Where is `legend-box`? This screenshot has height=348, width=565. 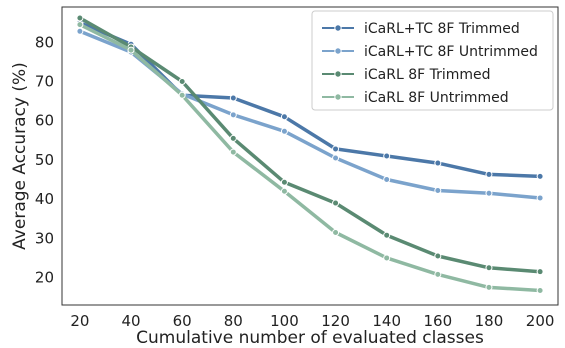 legend-box is located at coordinates (432, 60).